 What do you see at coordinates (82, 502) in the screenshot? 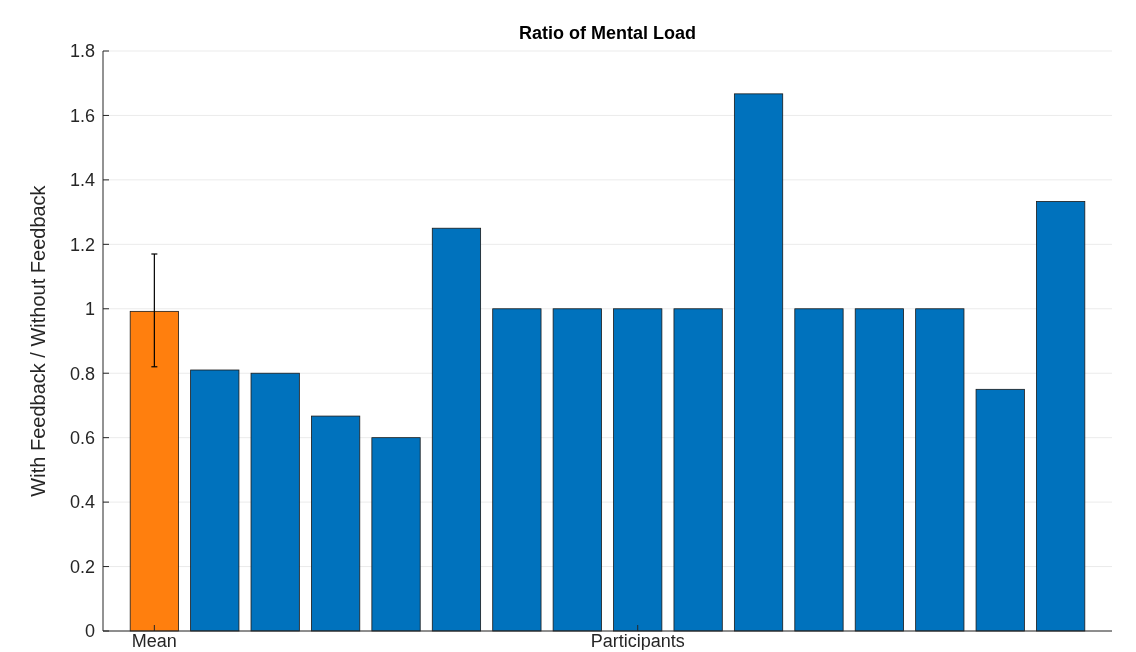
I see `y-tick-label: 0.4` at bounding box center [82, 502].